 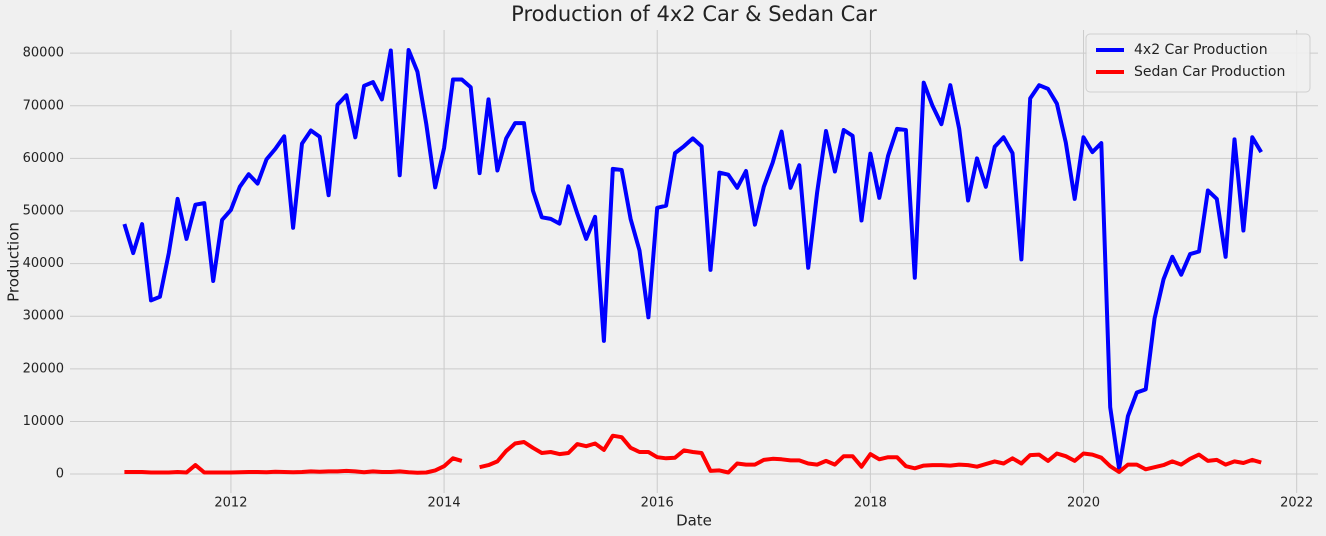 I want to click on y-tick-label: 40000, so click(x=43, y=263).